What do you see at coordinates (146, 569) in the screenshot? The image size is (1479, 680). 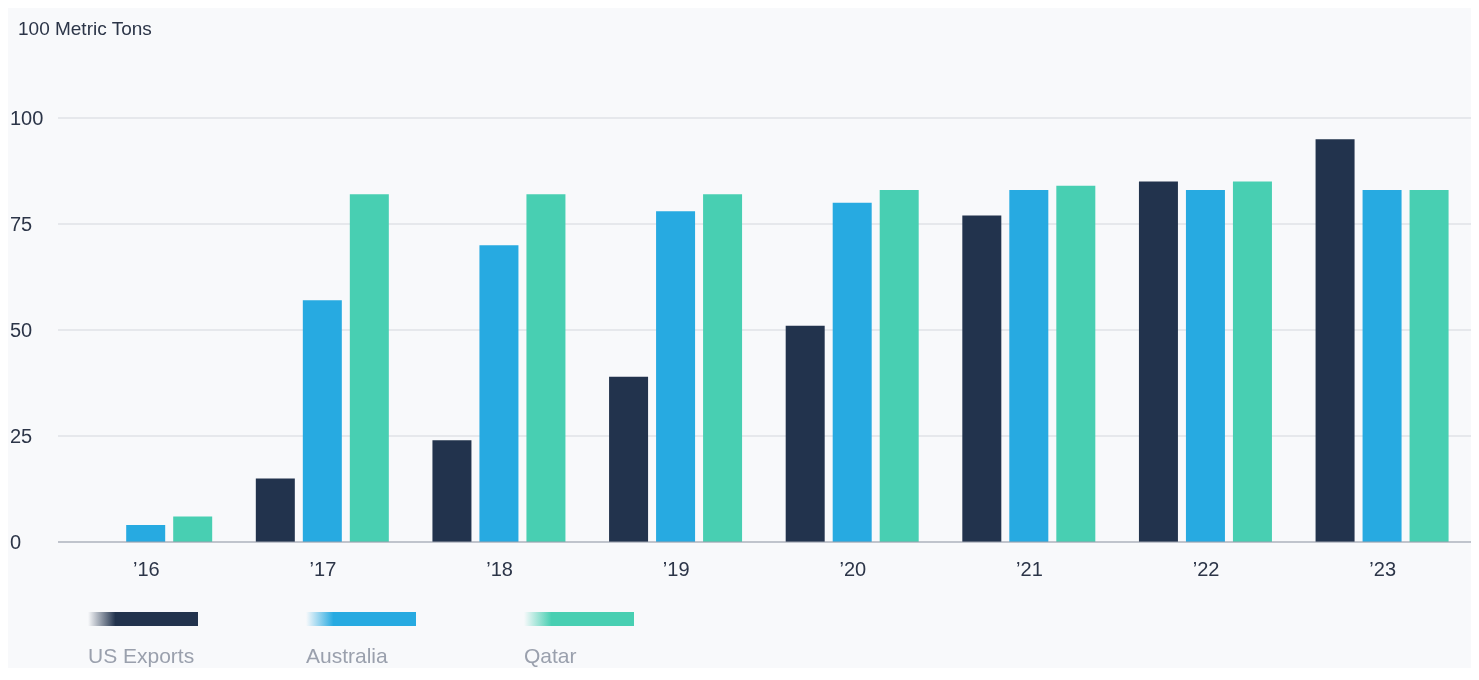 I see `x-tick-label: ’16` at bounding box center [146, 569].